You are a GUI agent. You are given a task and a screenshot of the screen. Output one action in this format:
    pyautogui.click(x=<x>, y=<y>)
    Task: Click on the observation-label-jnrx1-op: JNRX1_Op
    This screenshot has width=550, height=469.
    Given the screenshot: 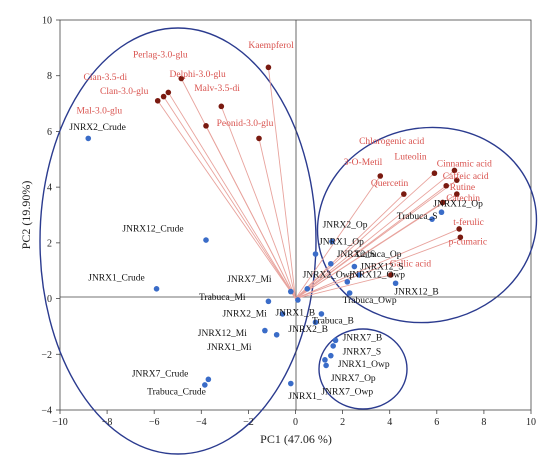 What is the action you would take?
    pyautogui.click(x=341, y=242)
    